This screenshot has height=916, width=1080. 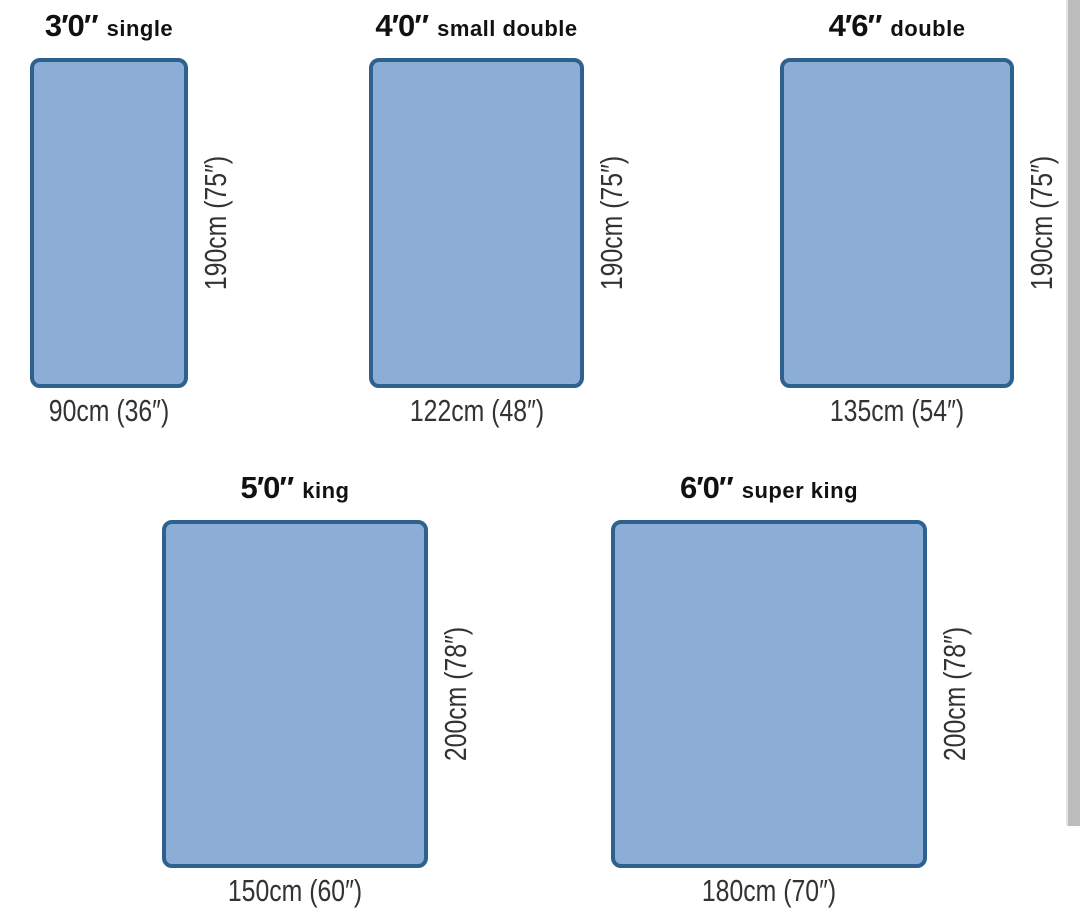 I want to click on bed-small-double: 4′0″ small double 190cm (75″) 122cm (48″), so click(x=499, y=218).